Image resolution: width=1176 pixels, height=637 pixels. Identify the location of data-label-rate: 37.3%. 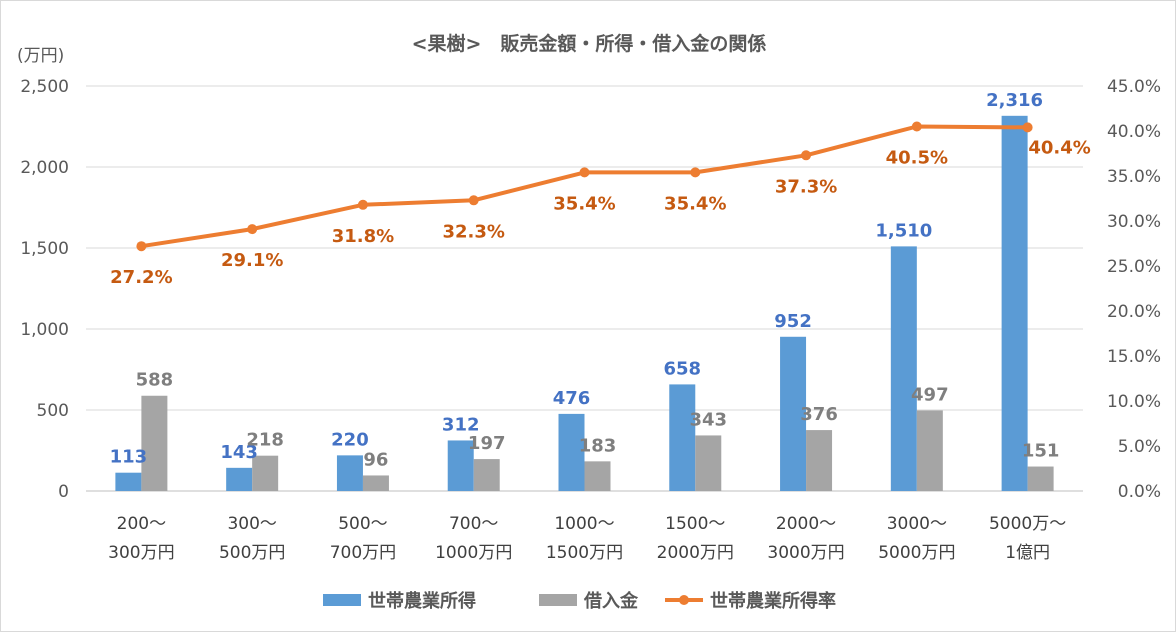
(806, 186).